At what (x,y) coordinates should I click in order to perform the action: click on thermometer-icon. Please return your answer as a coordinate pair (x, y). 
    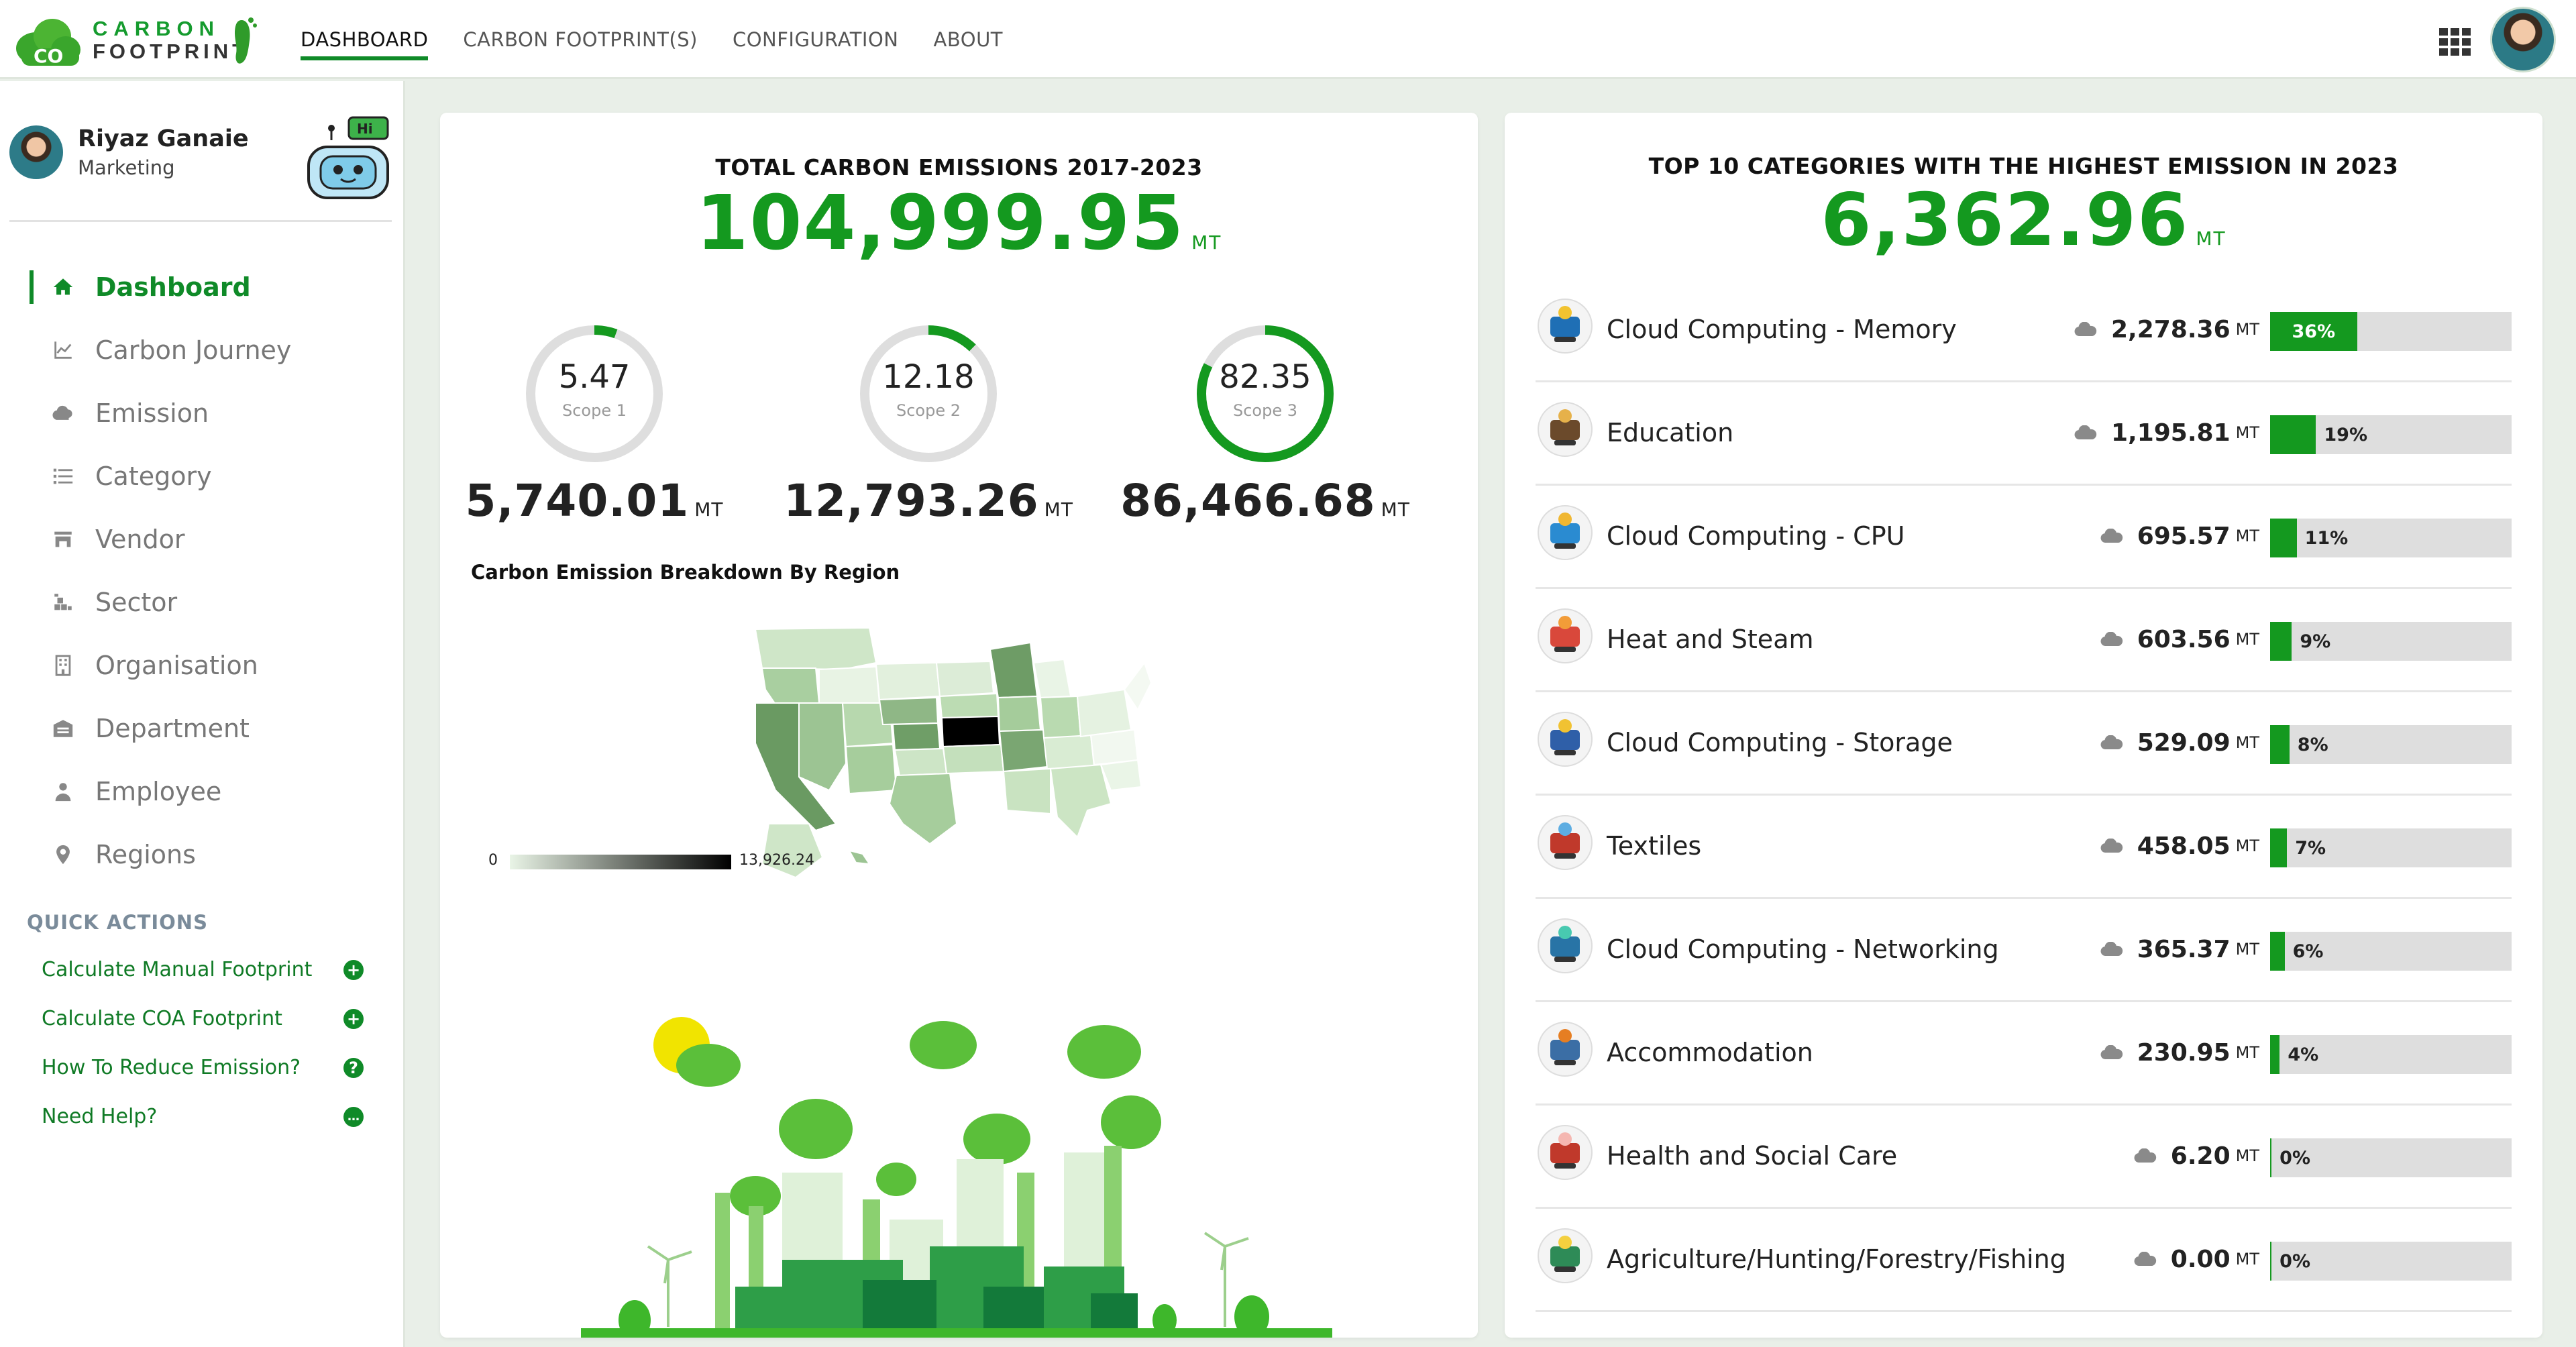
    Looking at the image, I should click on (1565, 635).